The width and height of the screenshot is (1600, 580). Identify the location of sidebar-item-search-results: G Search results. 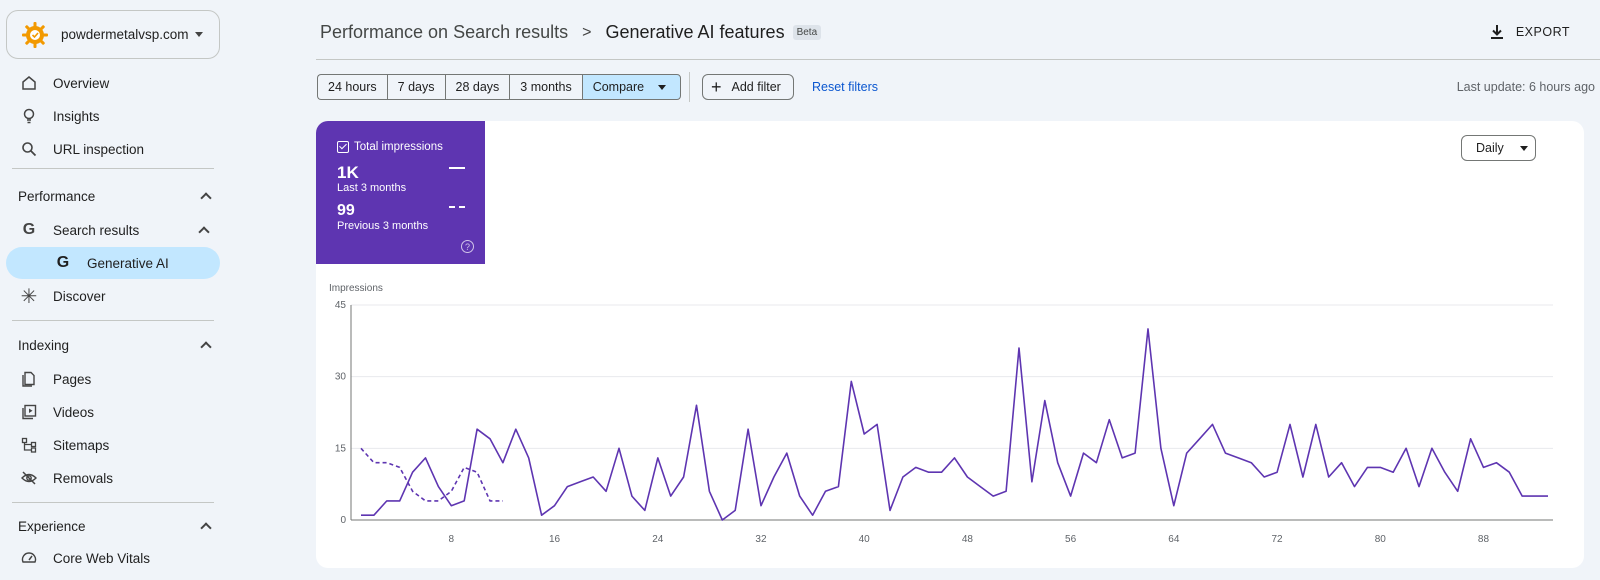
(113, 230).